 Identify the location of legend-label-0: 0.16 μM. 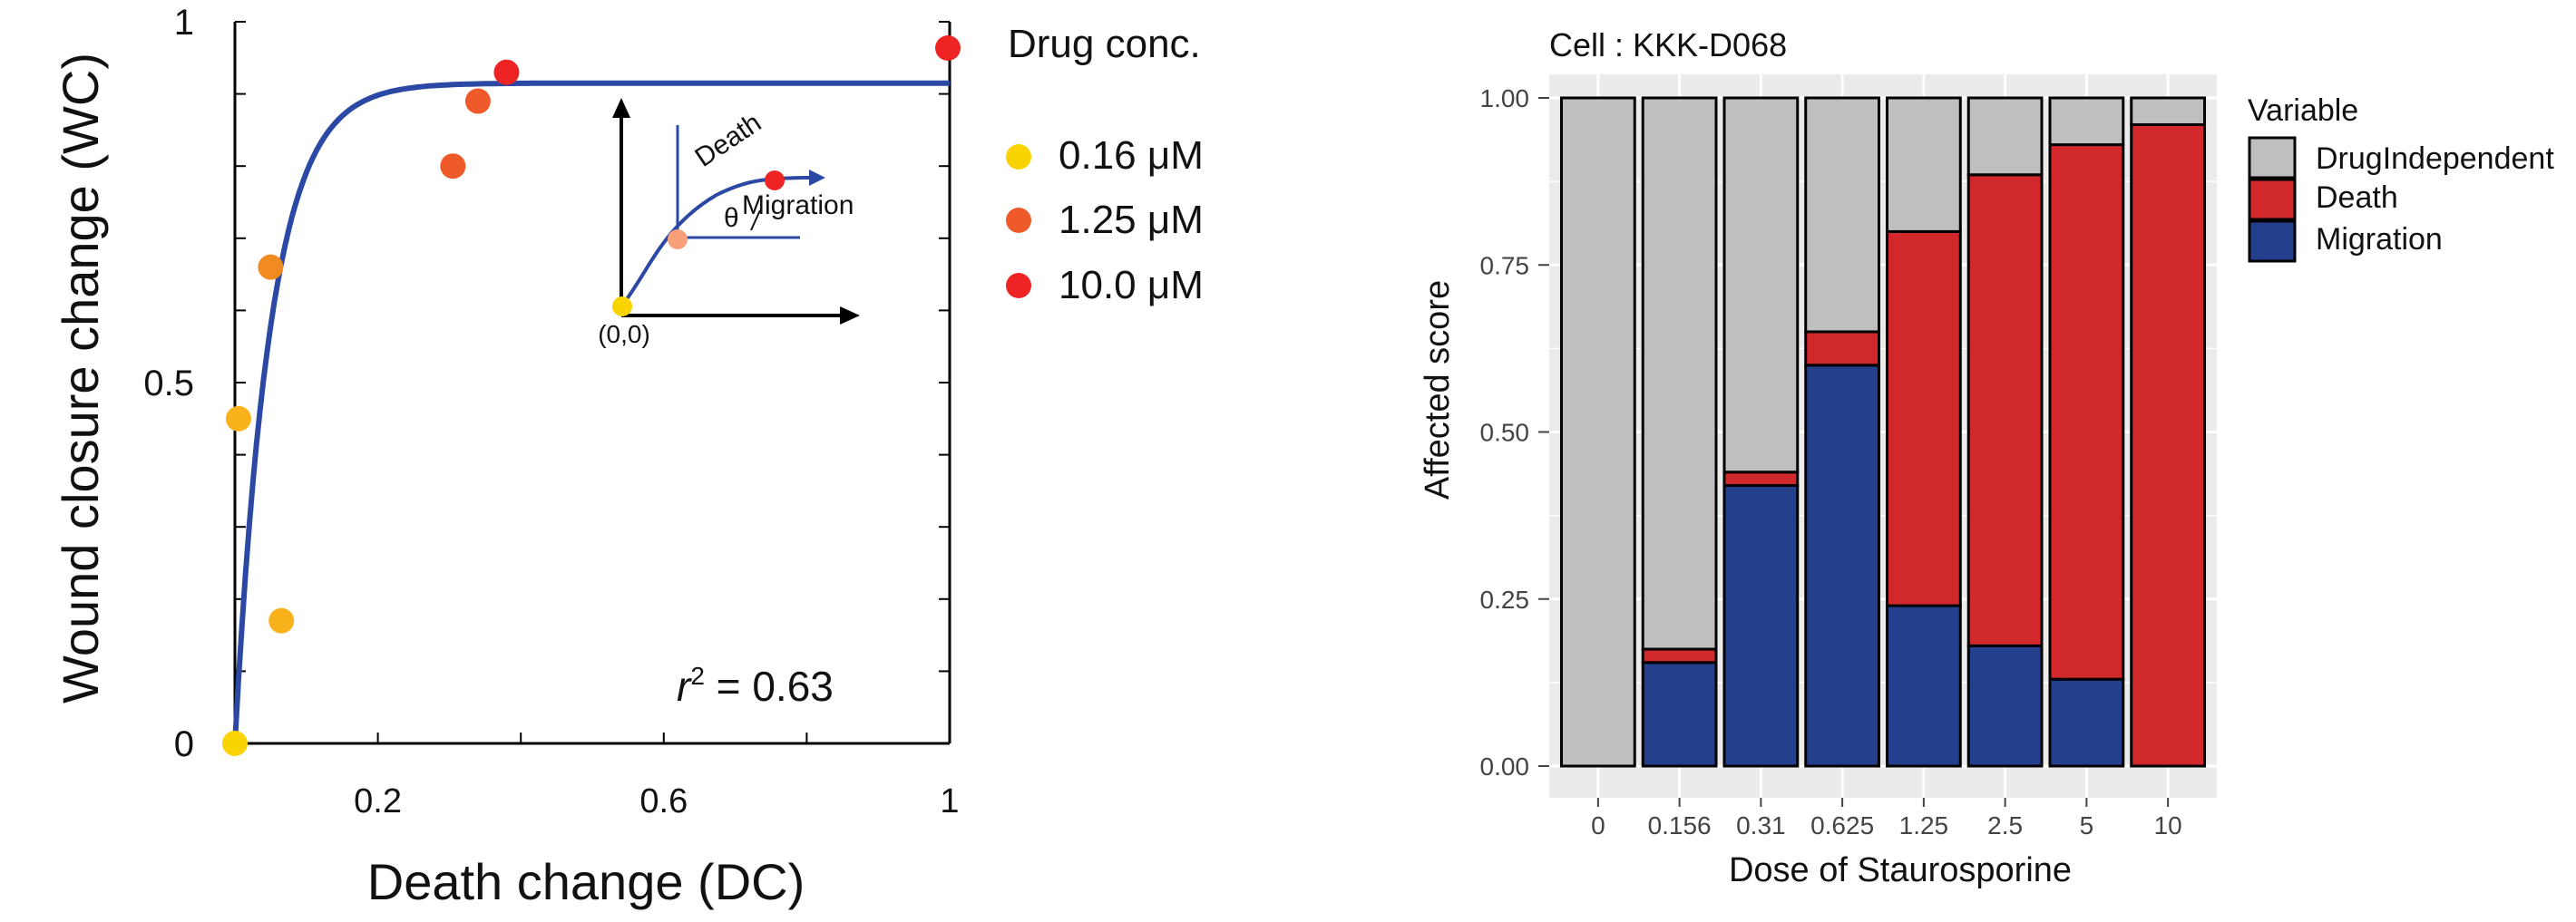
(1131, 155).